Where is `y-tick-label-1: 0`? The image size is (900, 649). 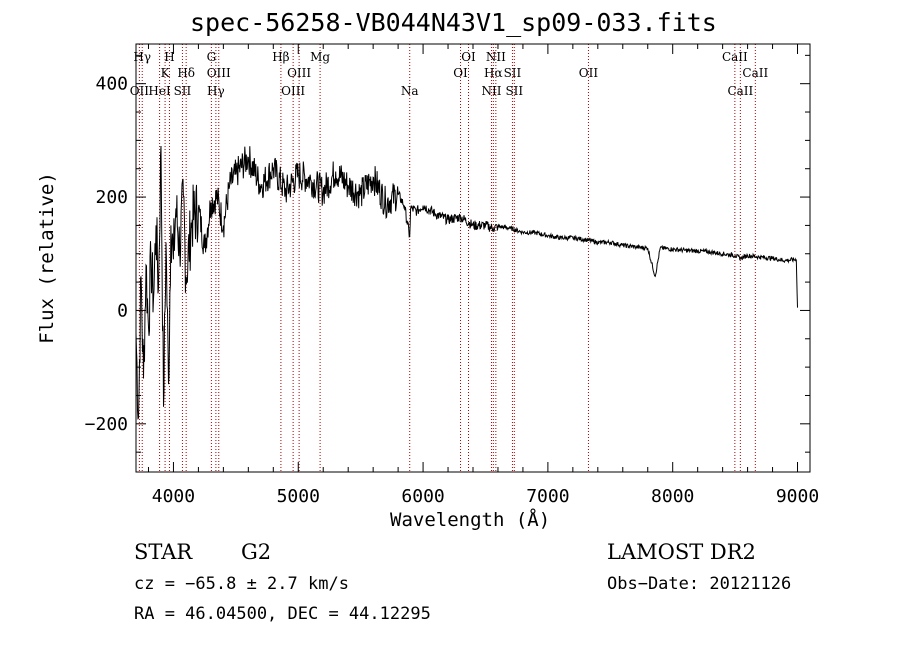 y-tick-label-1: 0 is located at coordinates (122, 310).